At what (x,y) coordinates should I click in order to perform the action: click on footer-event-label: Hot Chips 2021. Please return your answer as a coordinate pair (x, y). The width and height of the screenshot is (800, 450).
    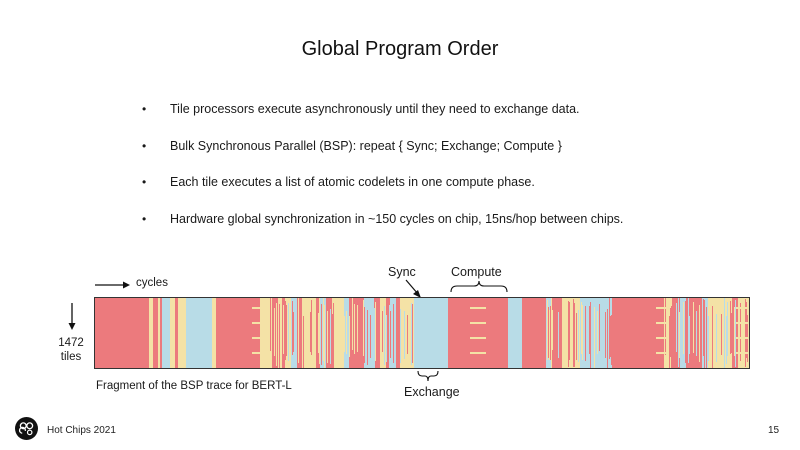
    Looking at the image, I should click on (81, 430).